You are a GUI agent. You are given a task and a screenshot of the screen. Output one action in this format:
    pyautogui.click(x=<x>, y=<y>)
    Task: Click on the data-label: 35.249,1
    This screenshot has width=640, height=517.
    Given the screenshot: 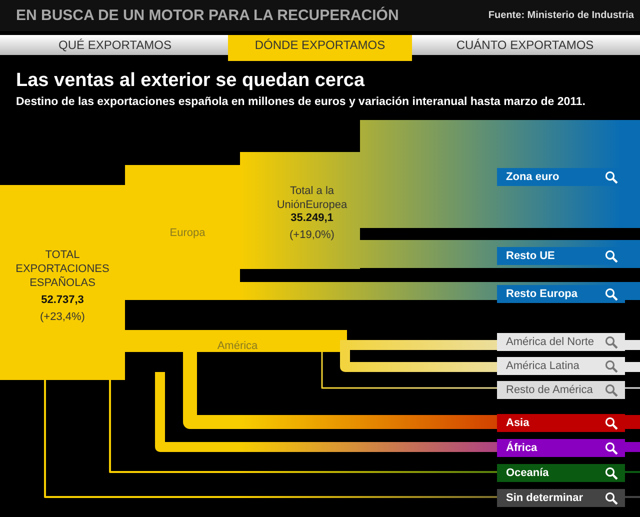 What is the action you would take?
    pyautogui.click(x=312, y=218)
    